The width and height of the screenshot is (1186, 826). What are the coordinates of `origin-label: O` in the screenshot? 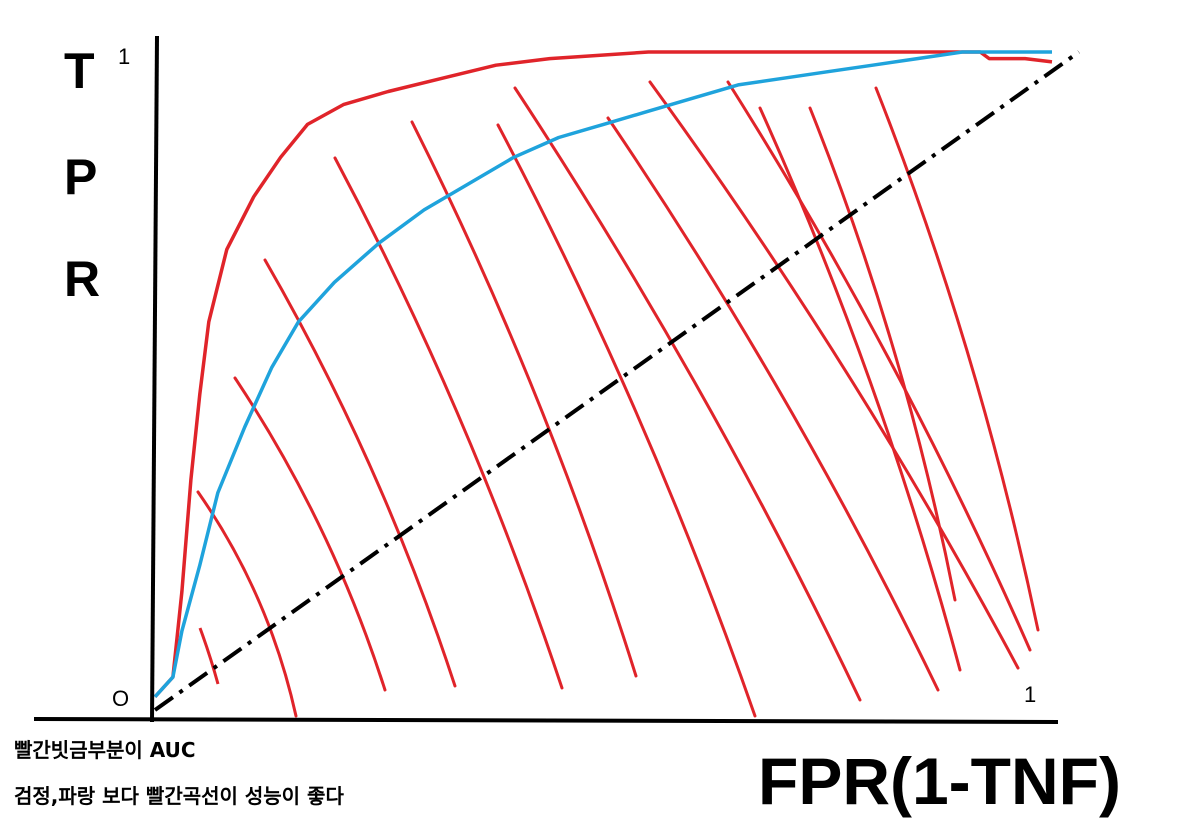 It's located at (121, 698).